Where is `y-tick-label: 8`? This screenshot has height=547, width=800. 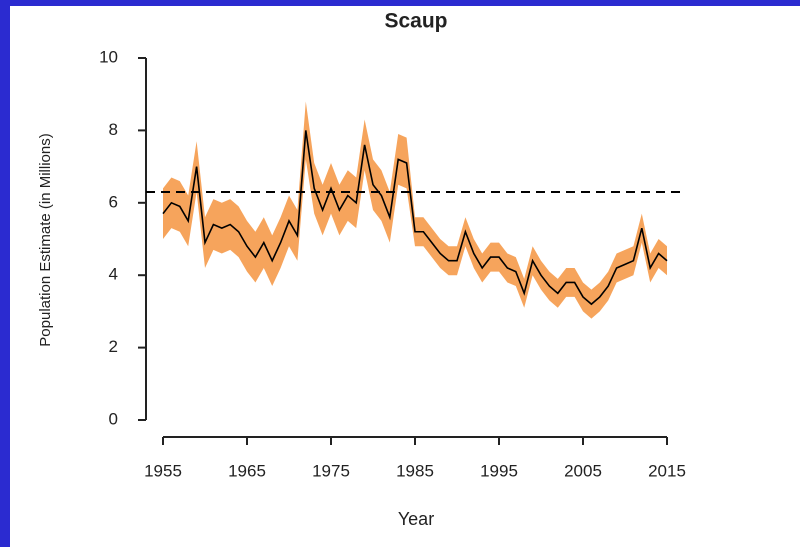
y-tick-label: 8 is located at coordinates (113, 129).